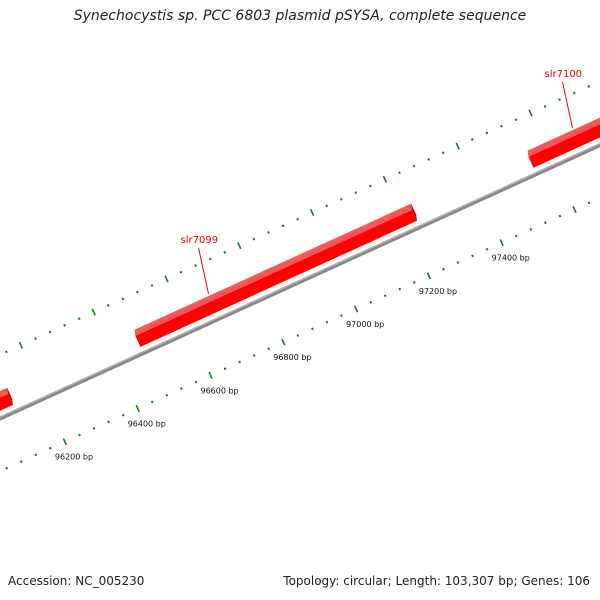 This screenshot has width=600, height=600. What do you see at coordinates (564, 74) in the screenshot?
I see `gene-label: slr7100` at bounding box center [564, 74].